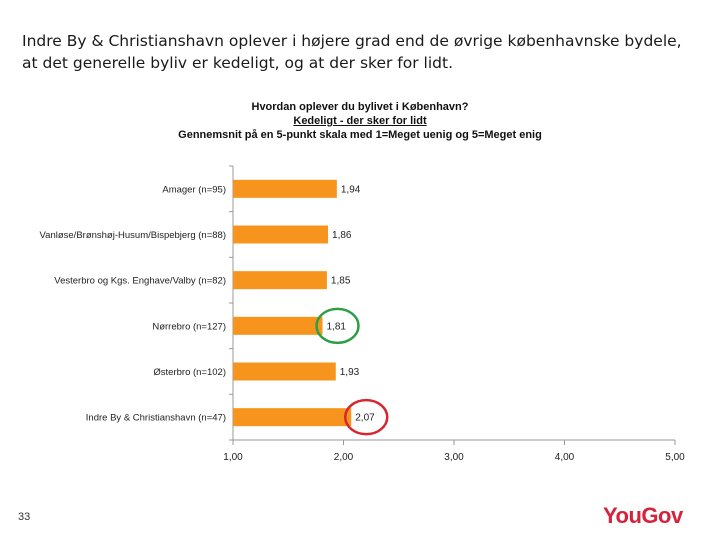  I want to click on category-label: Vanløse/Brønshøj-Husum/Bispebjerg (n=88), so click(133, 235).